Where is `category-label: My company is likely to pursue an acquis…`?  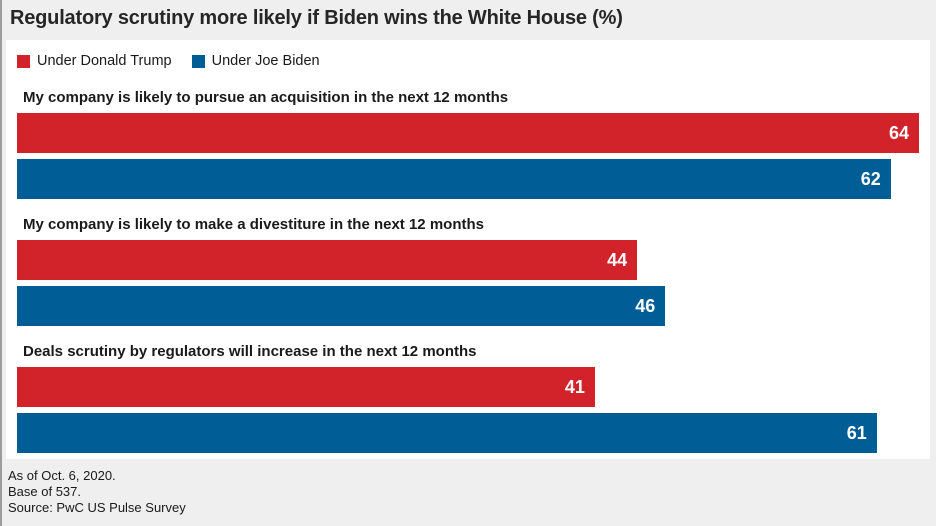
category-label: My company is likely to pursue an acquis… is located at coordinates (266, 97).